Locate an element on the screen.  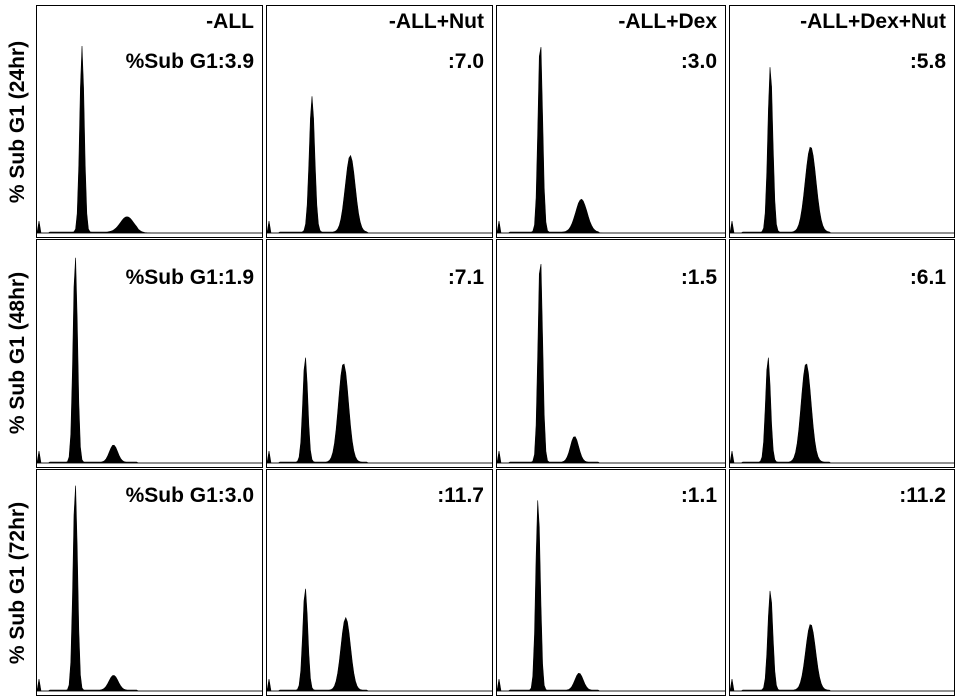
row-label-72hr-text: % Sub G1 (72hr) is located at coordinates (18, 582).